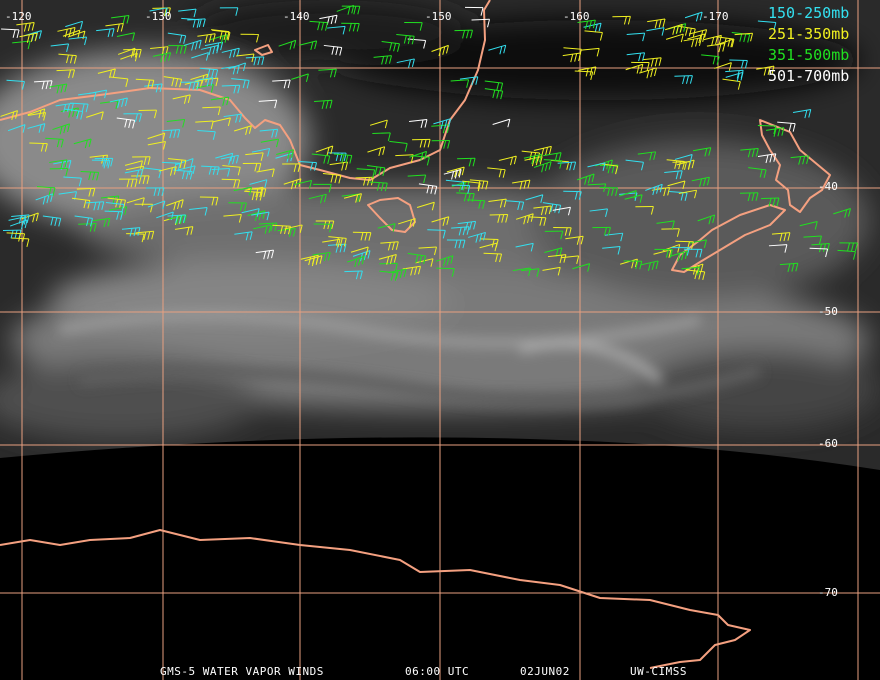 Image resolution: width=880 pixels, height=680 pixels. Describe the element at coordinates (795, 166) in the screenshot. I see `nz-north-island` at that location.